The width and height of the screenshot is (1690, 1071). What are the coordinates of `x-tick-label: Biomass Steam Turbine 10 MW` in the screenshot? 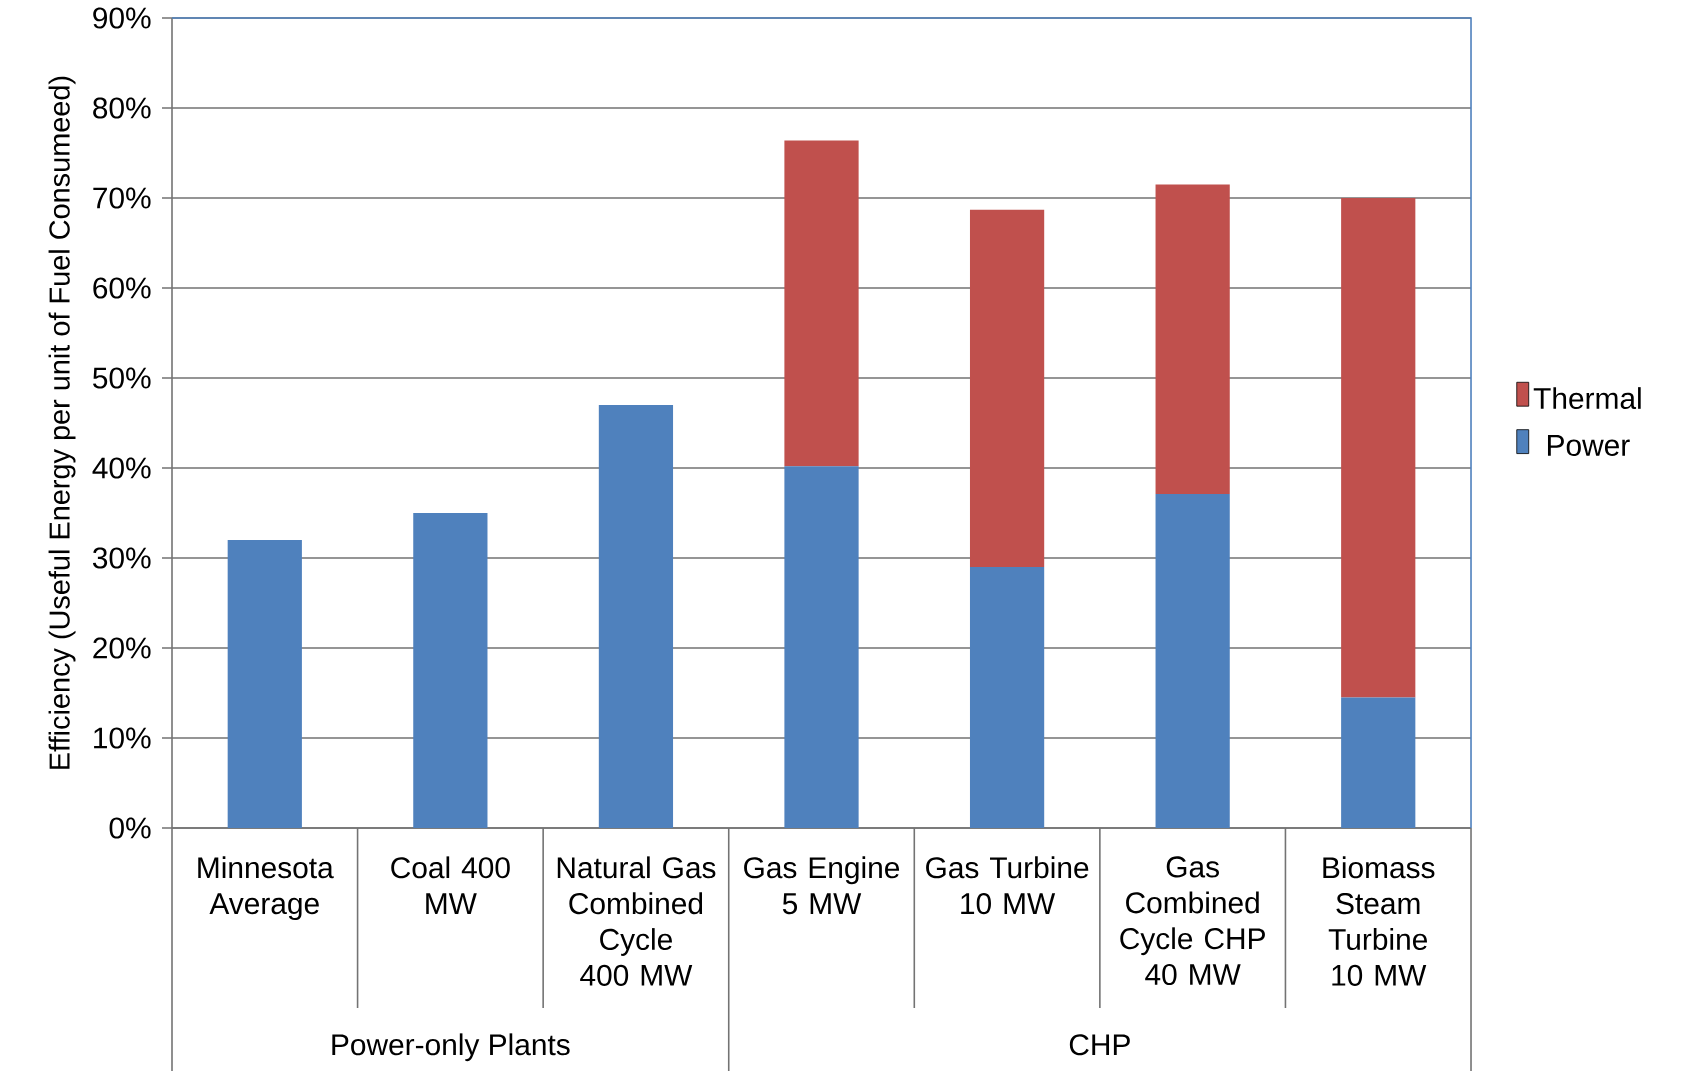 It's located at (1379, 921).